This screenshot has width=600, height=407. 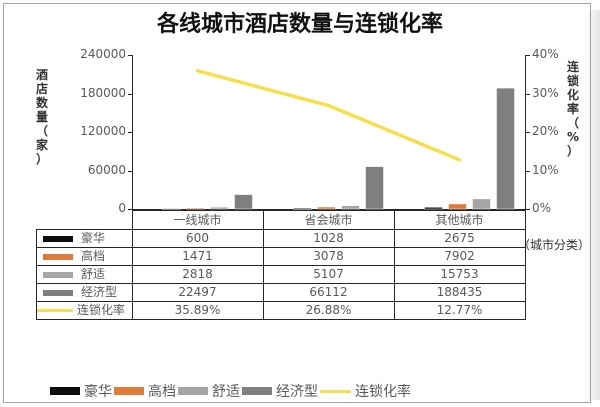 What do you see at coordinates (197, 220) in the screenshot?
I see `table-header-一线城市: 一线城市` at bounding box center [197, 220].